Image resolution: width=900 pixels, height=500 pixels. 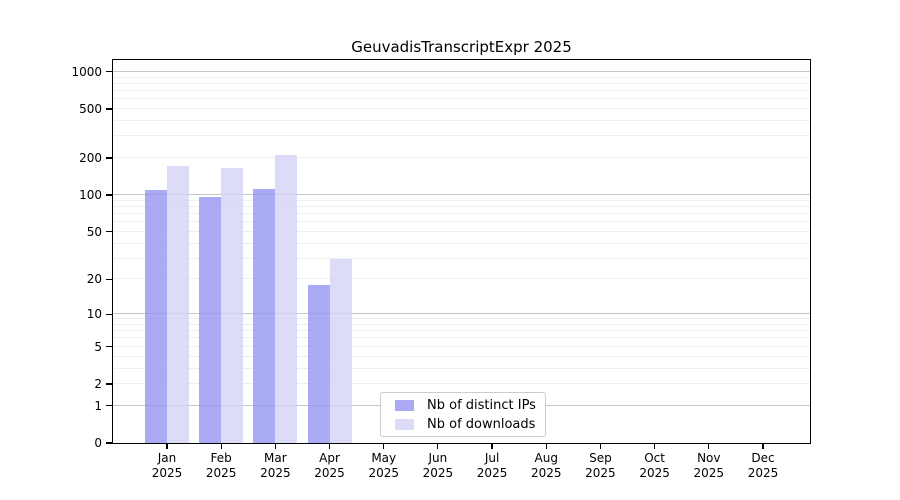 What do you see at coordinates (178, 304) in the screenshot?
I see `bar-downloads-jan` at bounding box center [178, 304].